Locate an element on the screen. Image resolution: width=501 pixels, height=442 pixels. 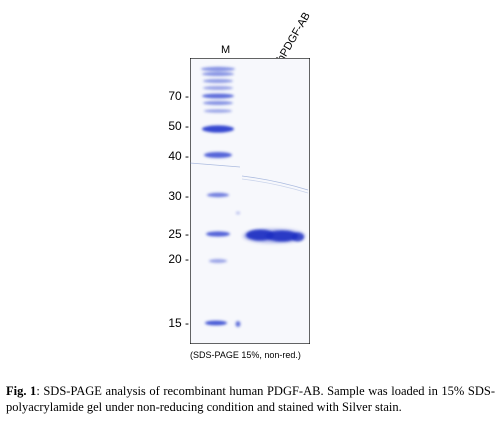
mw-label-15: 15 - is located at coordinates (178, 323).